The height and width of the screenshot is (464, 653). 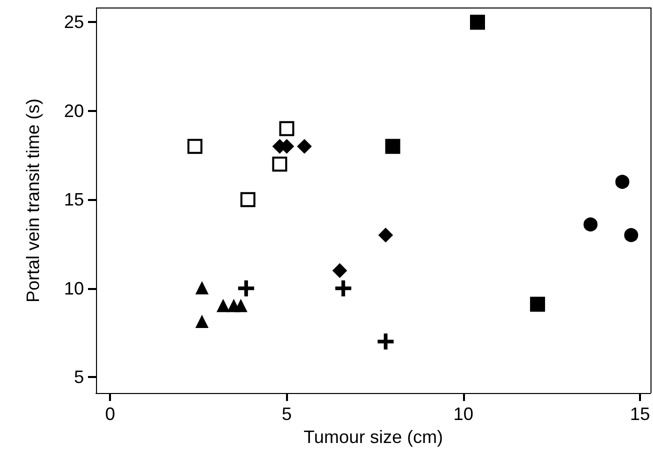 I want to click on y-tick-label: 15, so click(x=74, y=200).